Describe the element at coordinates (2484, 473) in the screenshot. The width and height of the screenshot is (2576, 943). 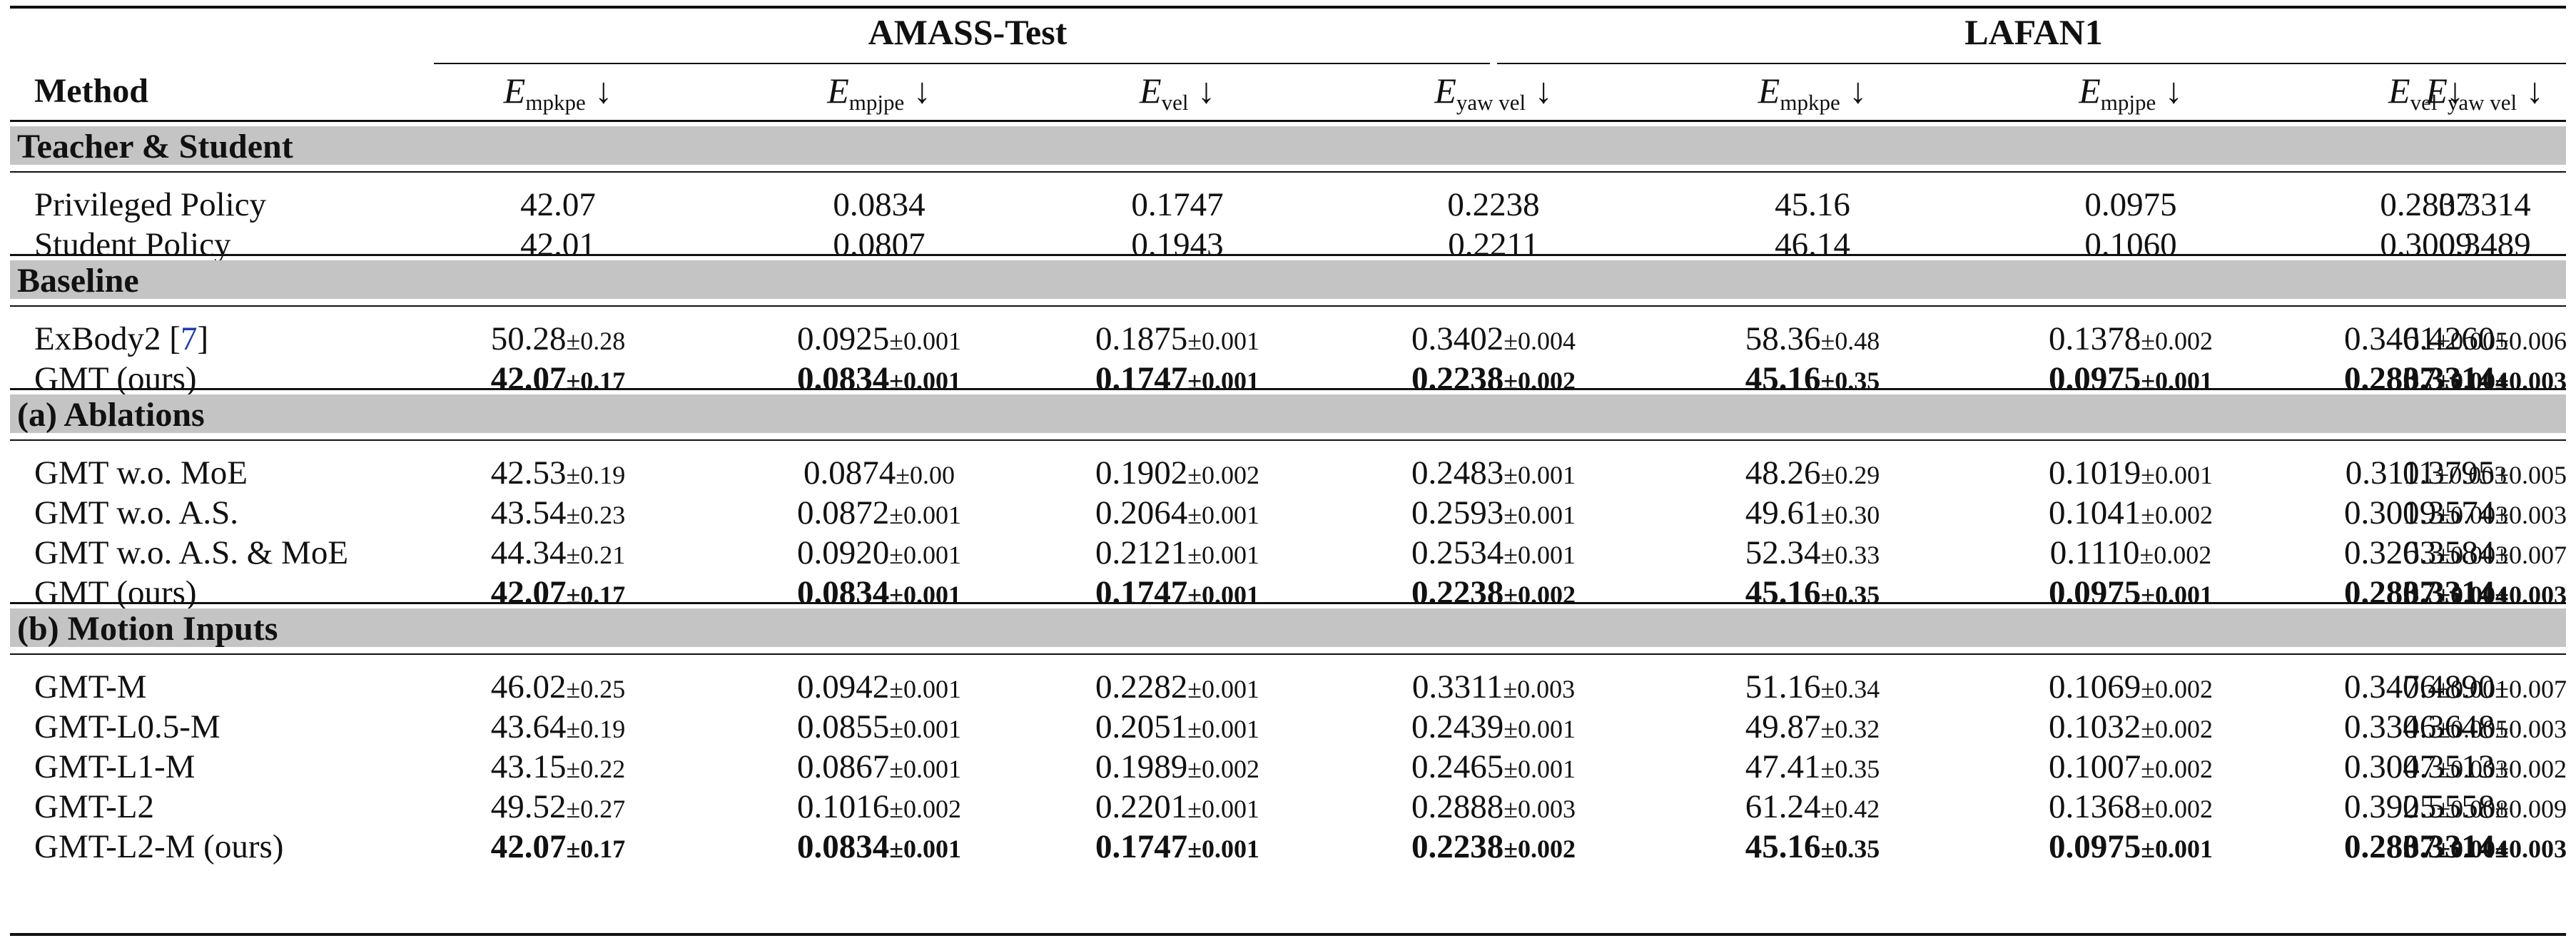
I see `value-cell: 0.3795±0.005` at that location.